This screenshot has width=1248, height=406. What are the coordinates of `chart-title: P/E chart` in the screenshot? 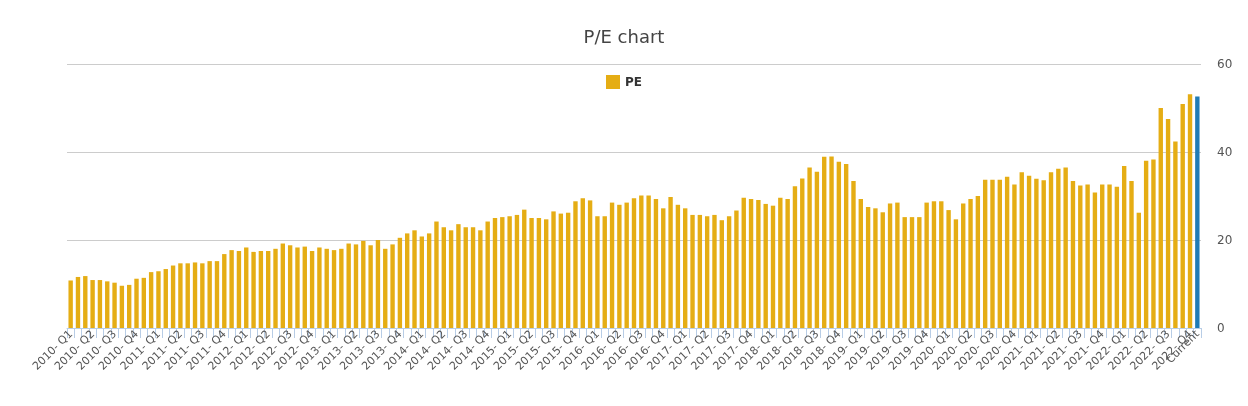 It's located at (624, 36).